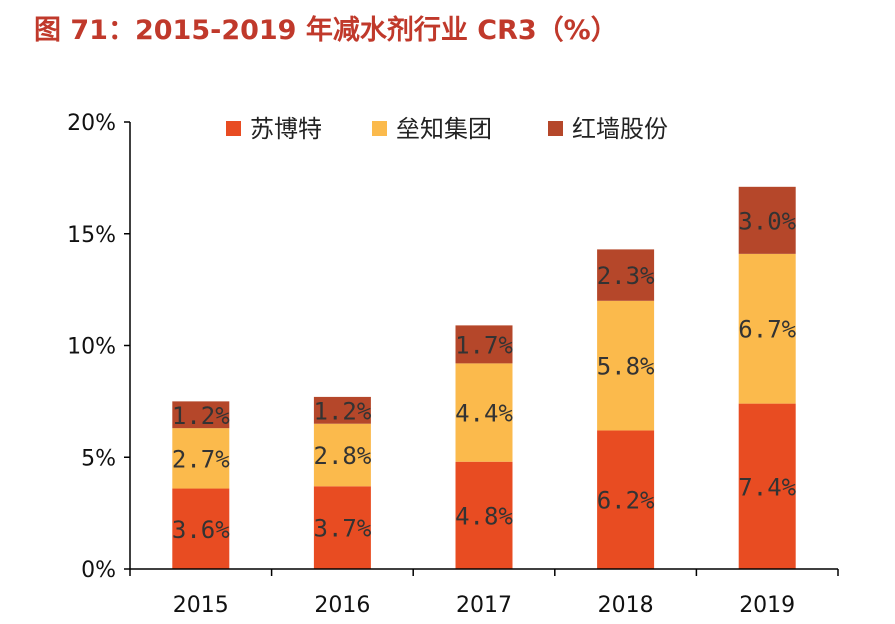 The height and width of the screenshot is (624, 895). I want to click on data-label: 2.3%, so click(626, 276).